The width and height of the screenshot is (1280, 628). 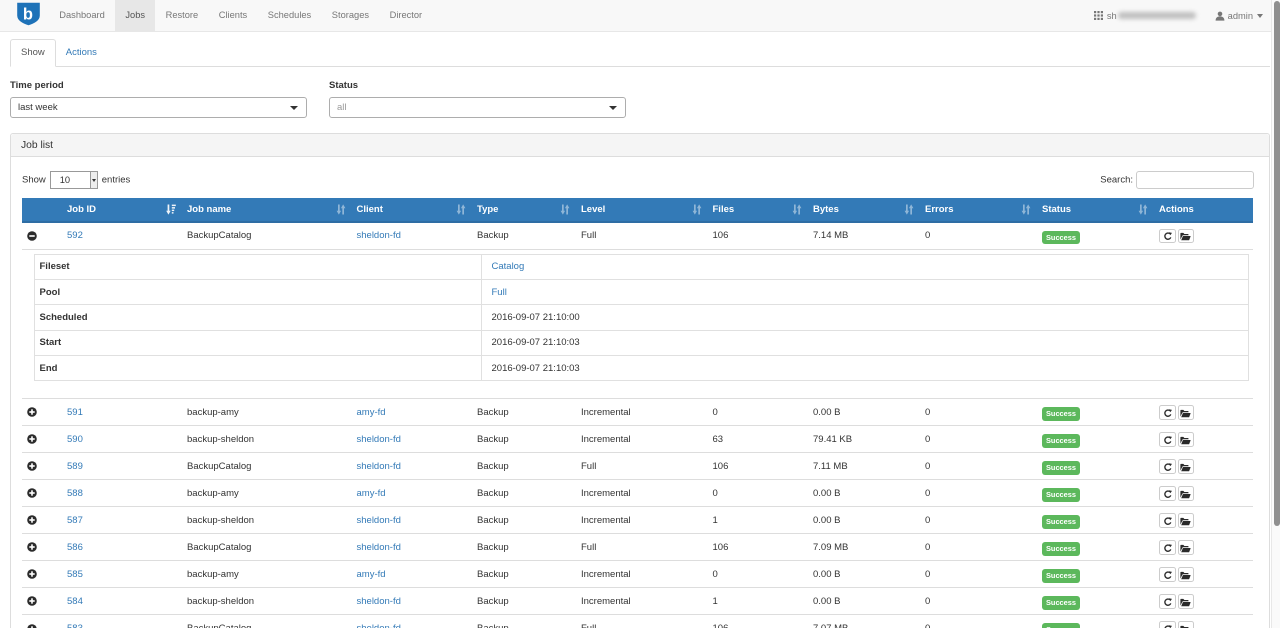 What do you see at coordinates (28, 15) in the screenshot?
I see `svg-text: b` at bounding box center [28, 15].